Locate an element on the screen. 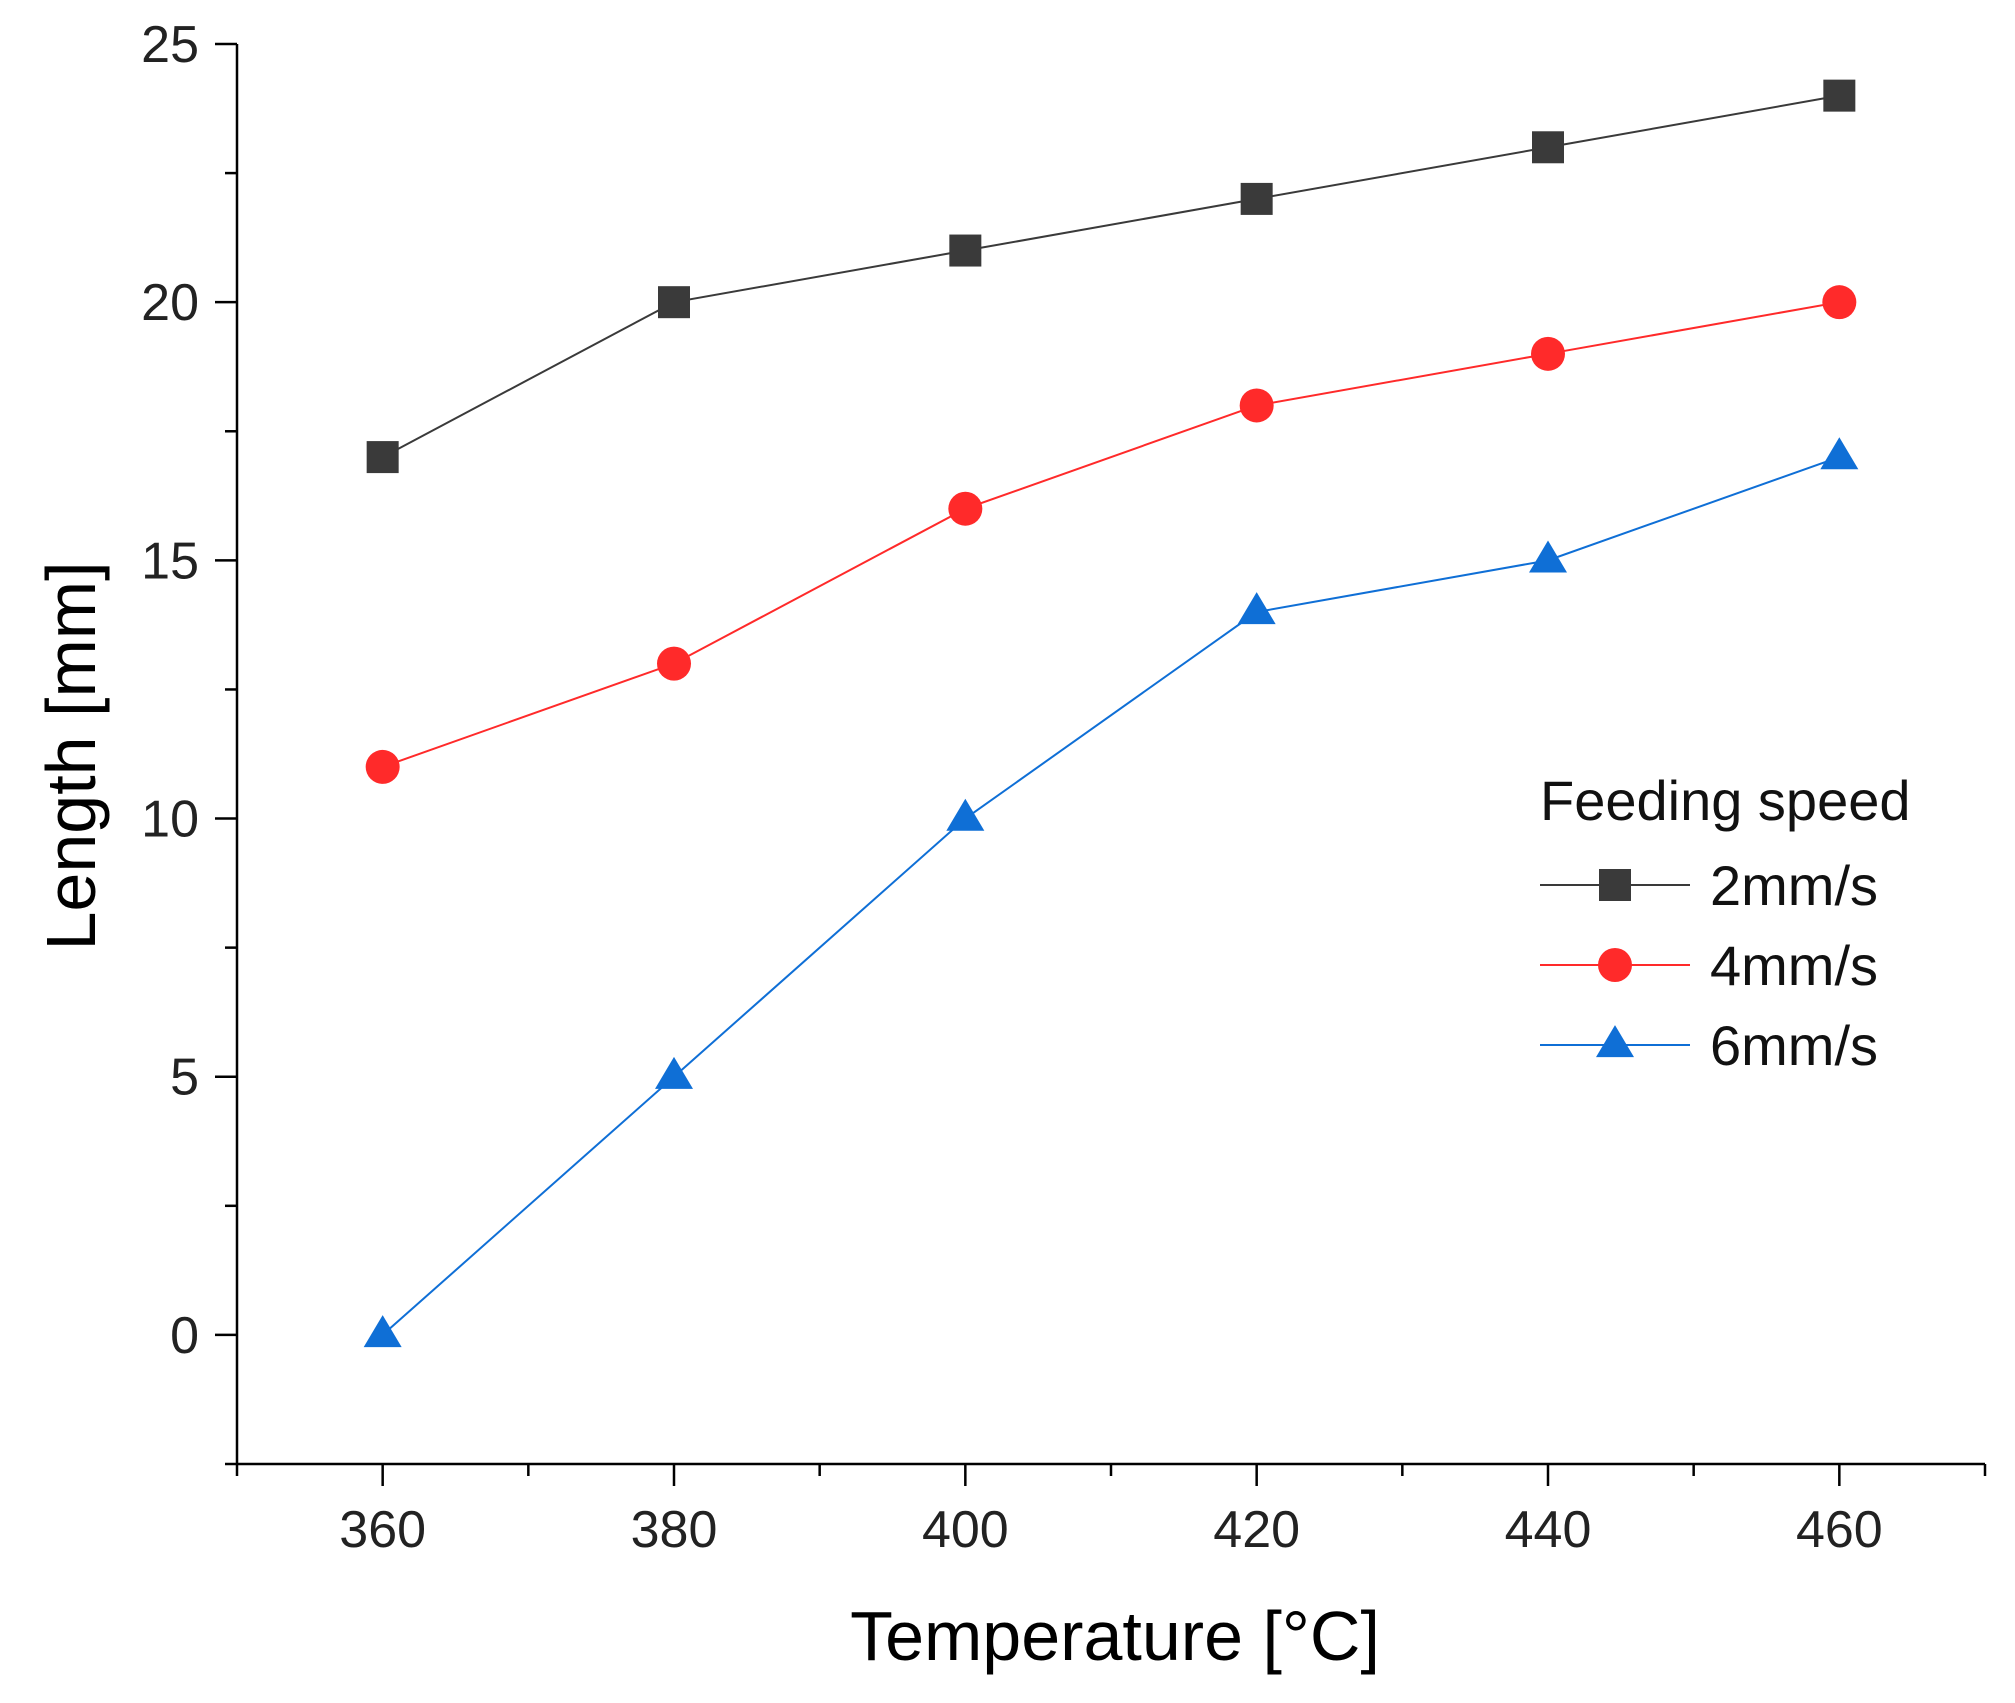 The height and width of the screenshot is (1703, 2015). x-tick-label: 420 is located at coordinates (1256, 1530).